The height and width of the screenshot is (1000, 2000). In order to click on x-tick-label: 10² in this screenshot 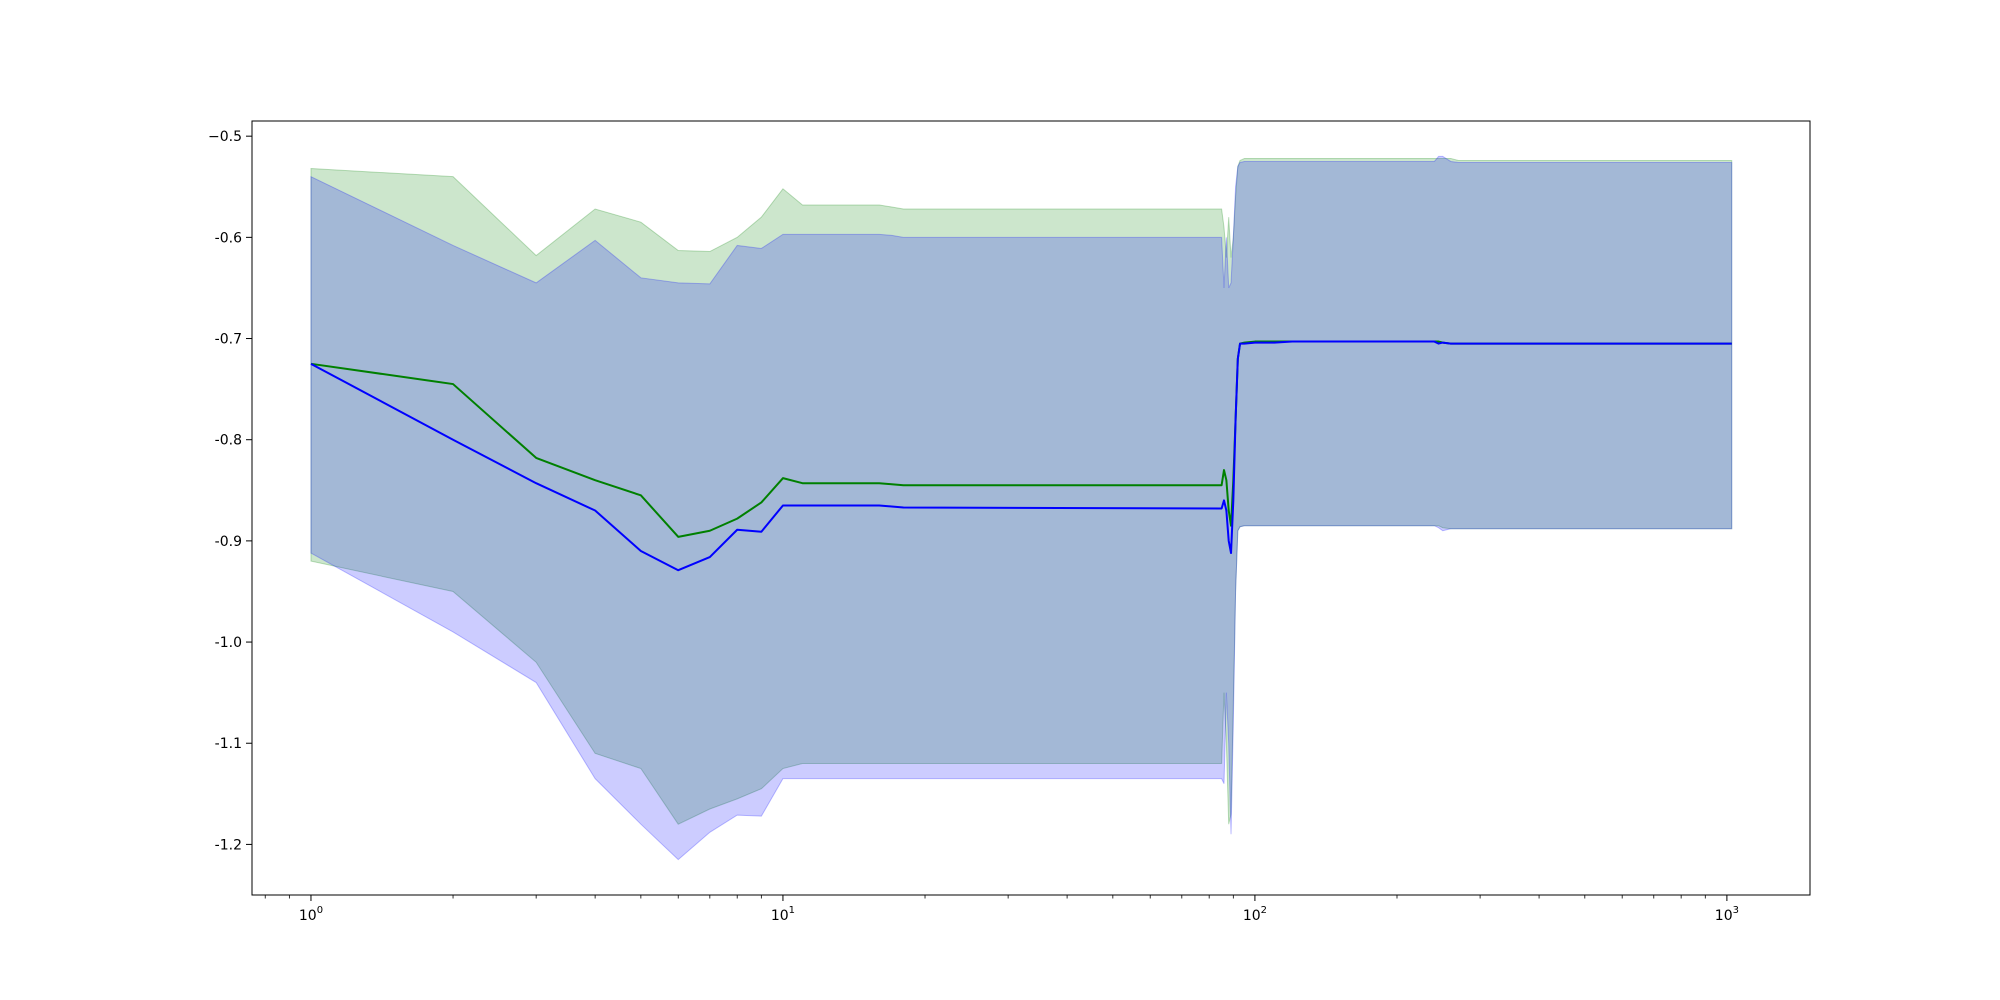, I will do `click(1255, 914)`.